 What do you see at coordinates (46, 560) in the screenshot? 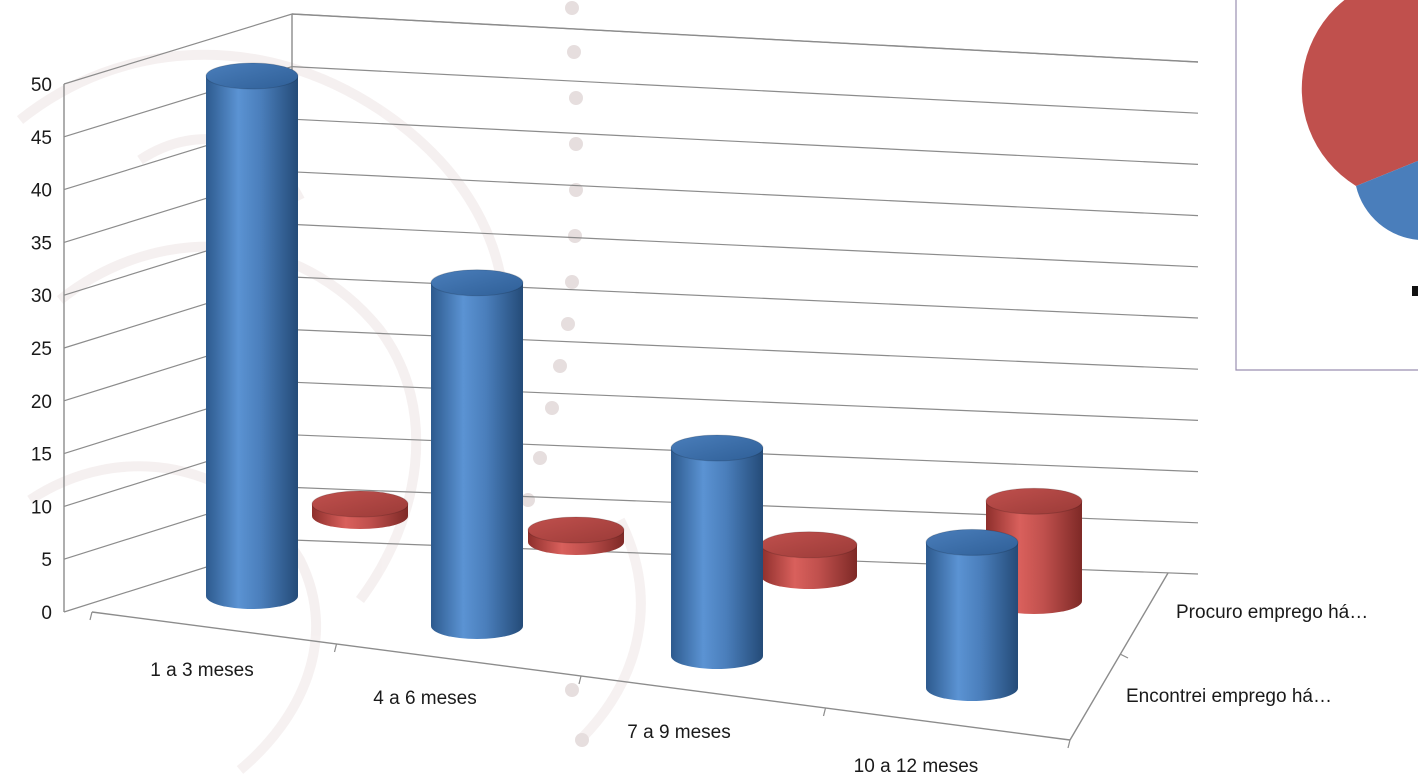
I see `y-tick-label: 5` at bounding box center [46, 560].